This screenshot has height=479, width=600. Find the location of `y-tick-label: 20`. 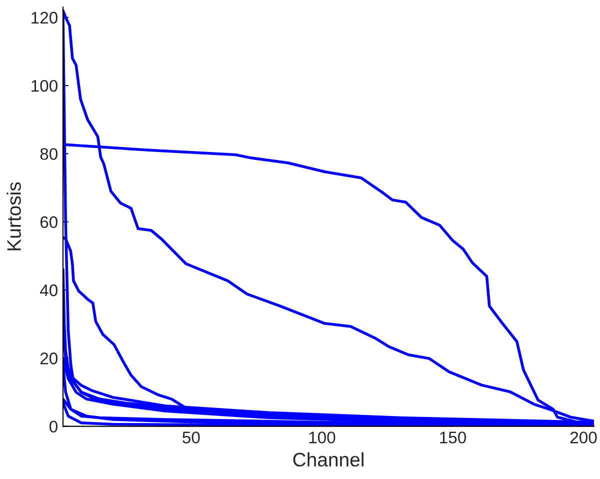

y-tick-label: 20 is located at coordinates (49, 358).